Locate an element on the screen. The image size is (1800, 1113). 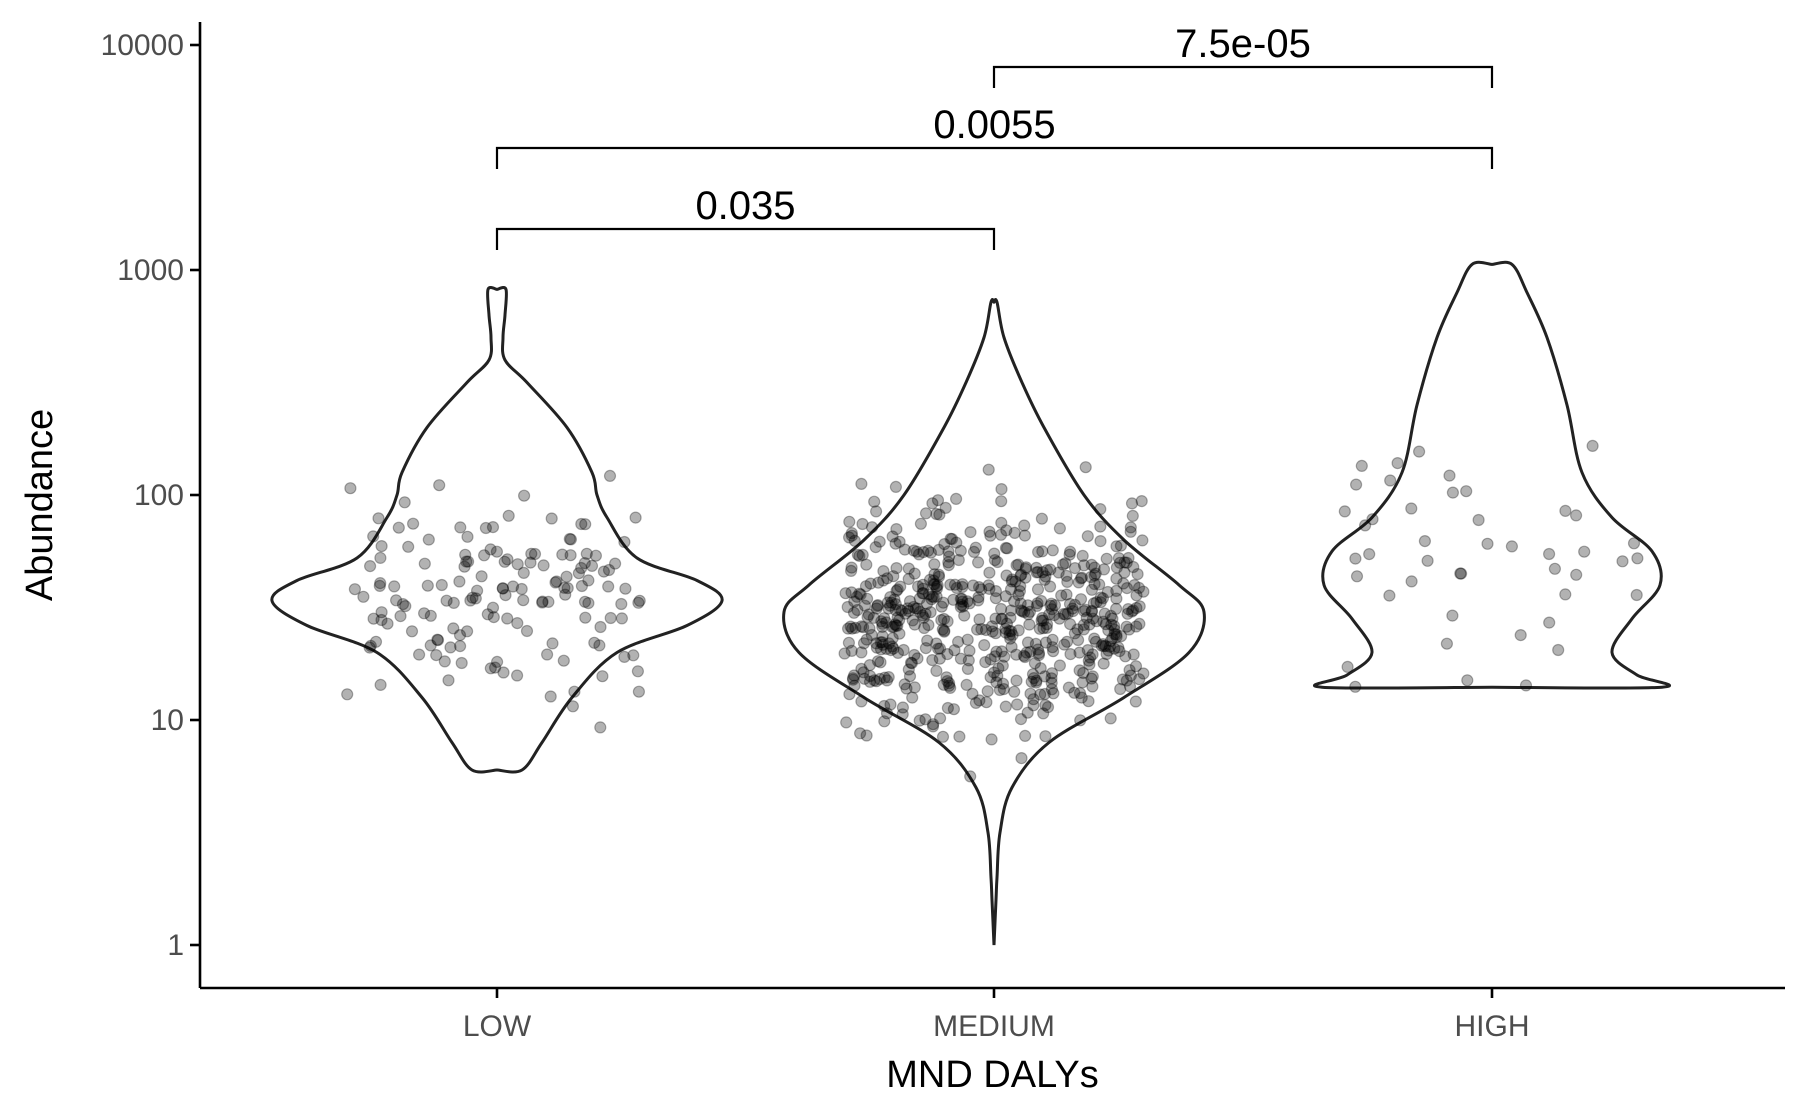
x-axis-title: MND DALYs is located at coordinates (992, 1075).